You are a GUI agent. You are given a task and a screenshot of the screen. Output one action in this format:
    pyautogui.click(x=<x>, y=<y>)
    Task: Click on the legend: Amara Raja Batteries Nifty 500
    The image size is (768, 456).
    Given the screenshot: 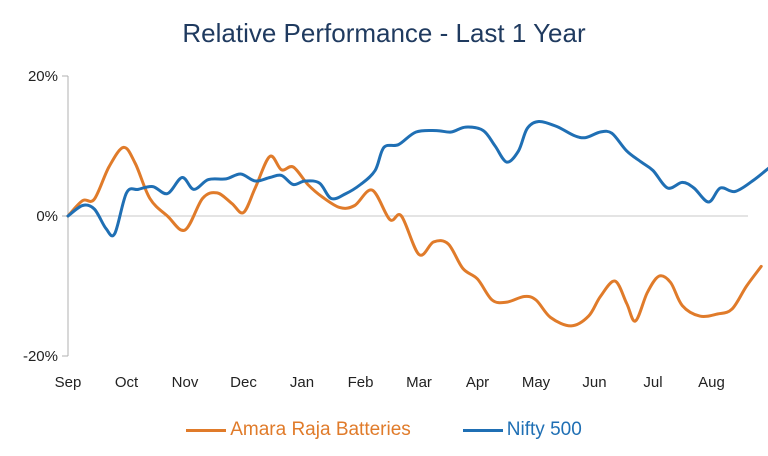 What is the action you would take?
    pyautogui.click(x=384, y=430)
    